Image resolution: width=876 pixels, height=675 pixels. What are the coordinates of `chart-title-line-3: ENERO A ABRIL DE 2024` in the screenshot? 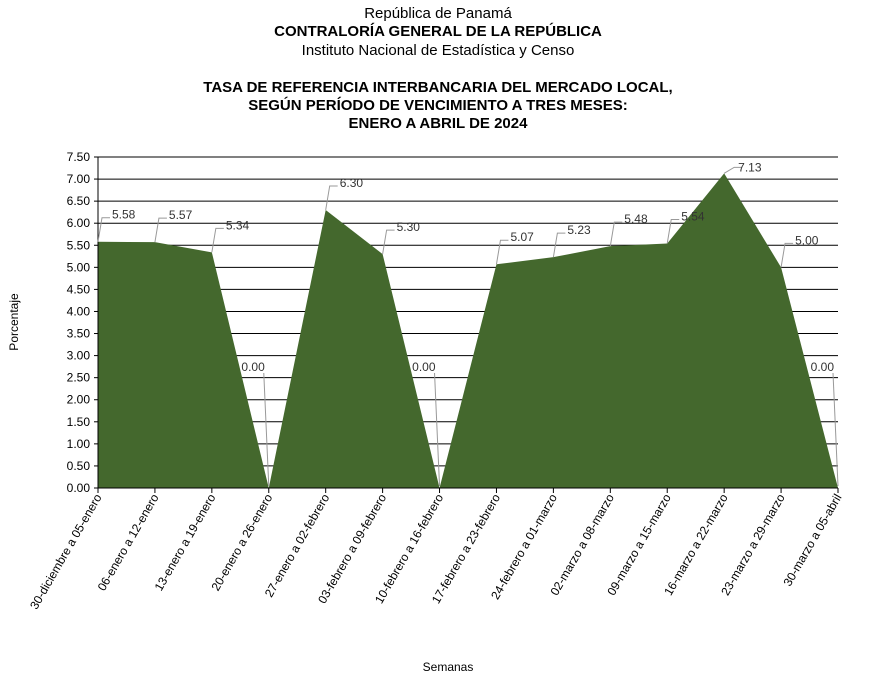 It's located at (438, 123).